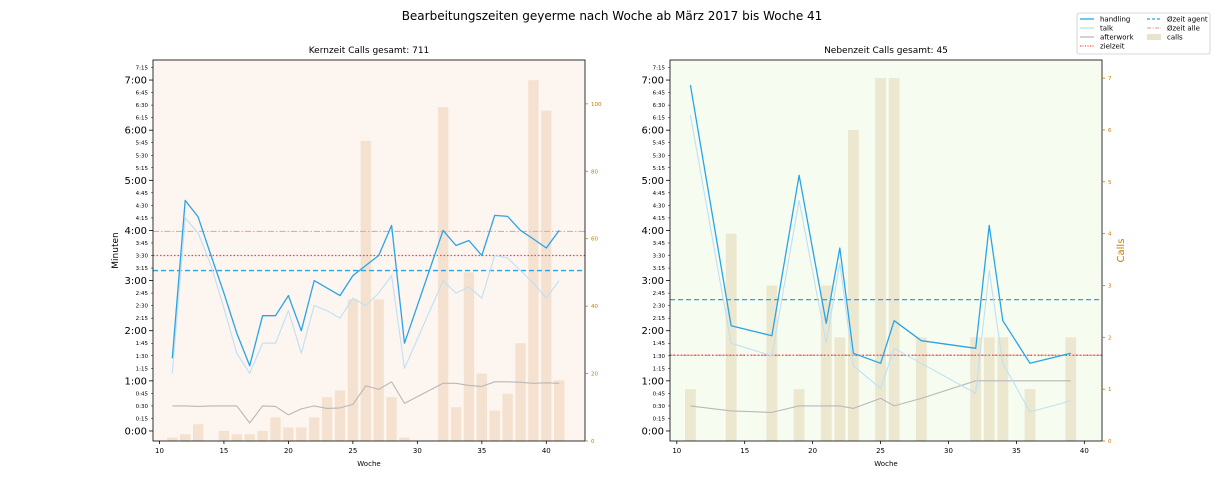  Describe the element at coordinates (1154, 37) in the screenshot. I see `legend-swatch` at that location.